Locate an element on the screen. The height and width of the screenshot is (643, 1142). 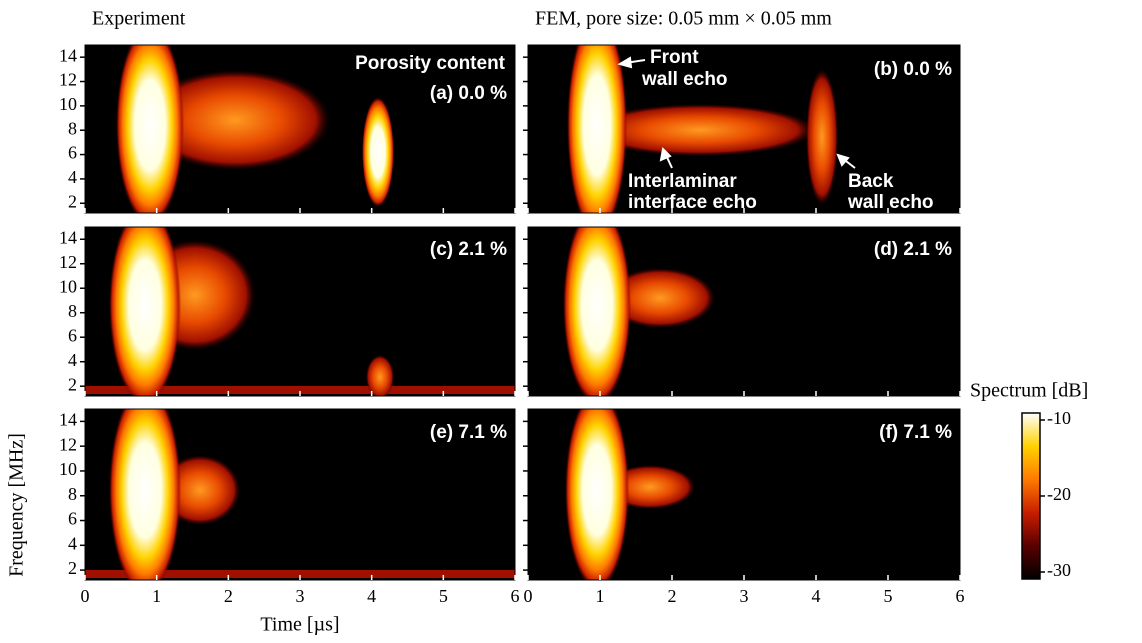
annotation: Front is located at coordinates (674, 57).